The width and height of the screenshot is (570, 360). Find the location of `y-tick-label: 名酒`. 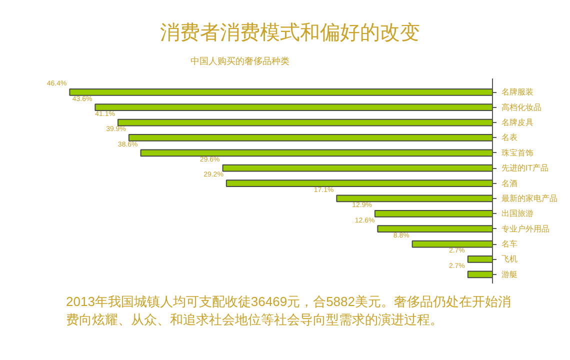

y-tick-label: 名酒 is located at coordinates (510, 183).